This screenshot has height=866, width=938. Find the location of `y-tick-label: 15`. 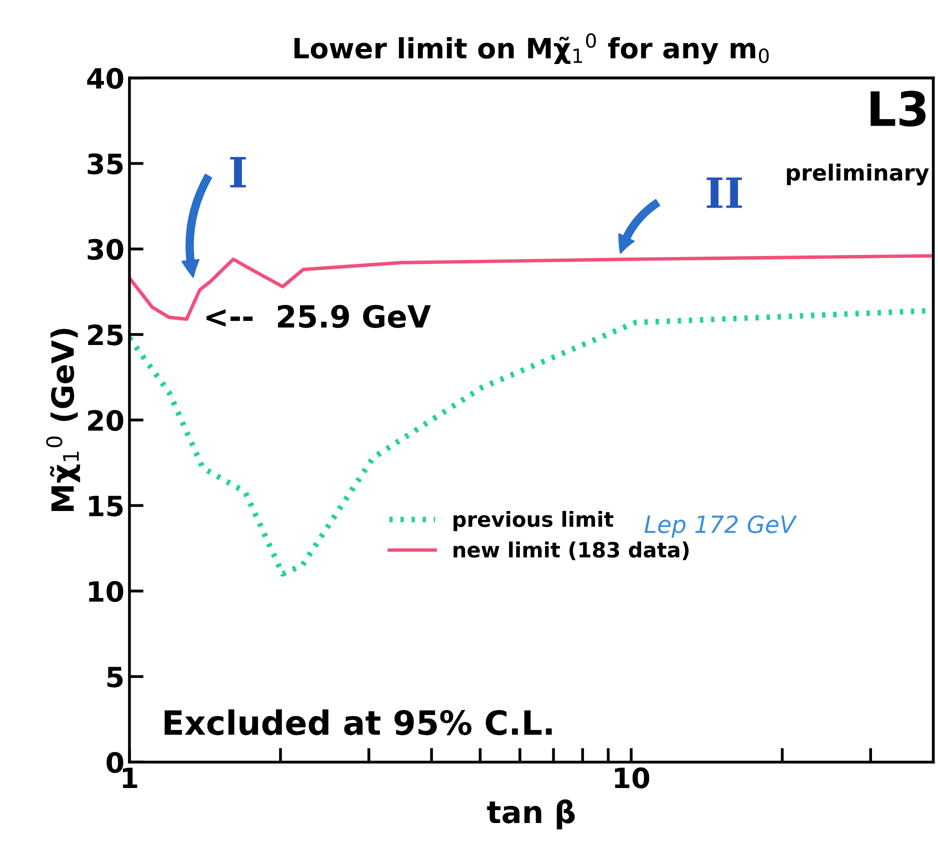

y-tick-label: 15 is located at coordinates (106, 506).